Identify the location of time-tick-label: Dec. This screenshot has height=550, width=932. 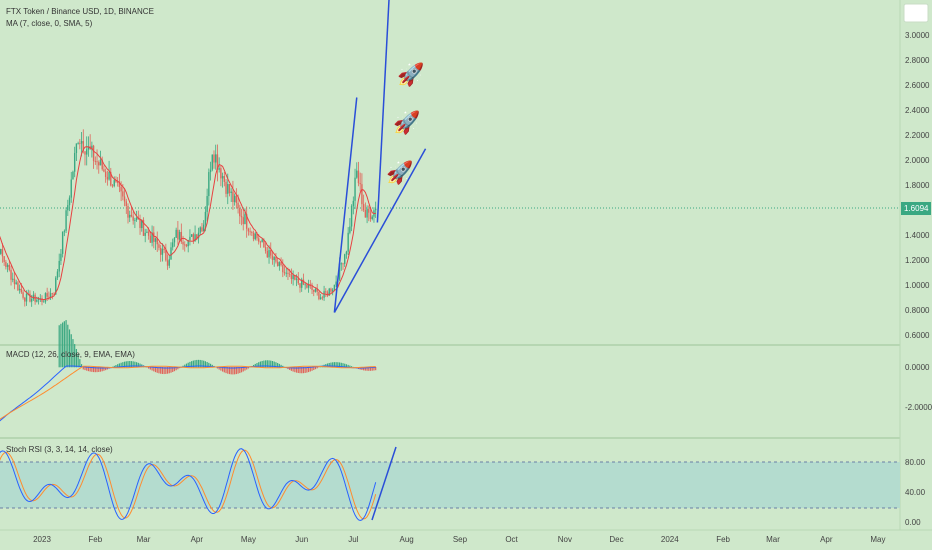
(616, 539).